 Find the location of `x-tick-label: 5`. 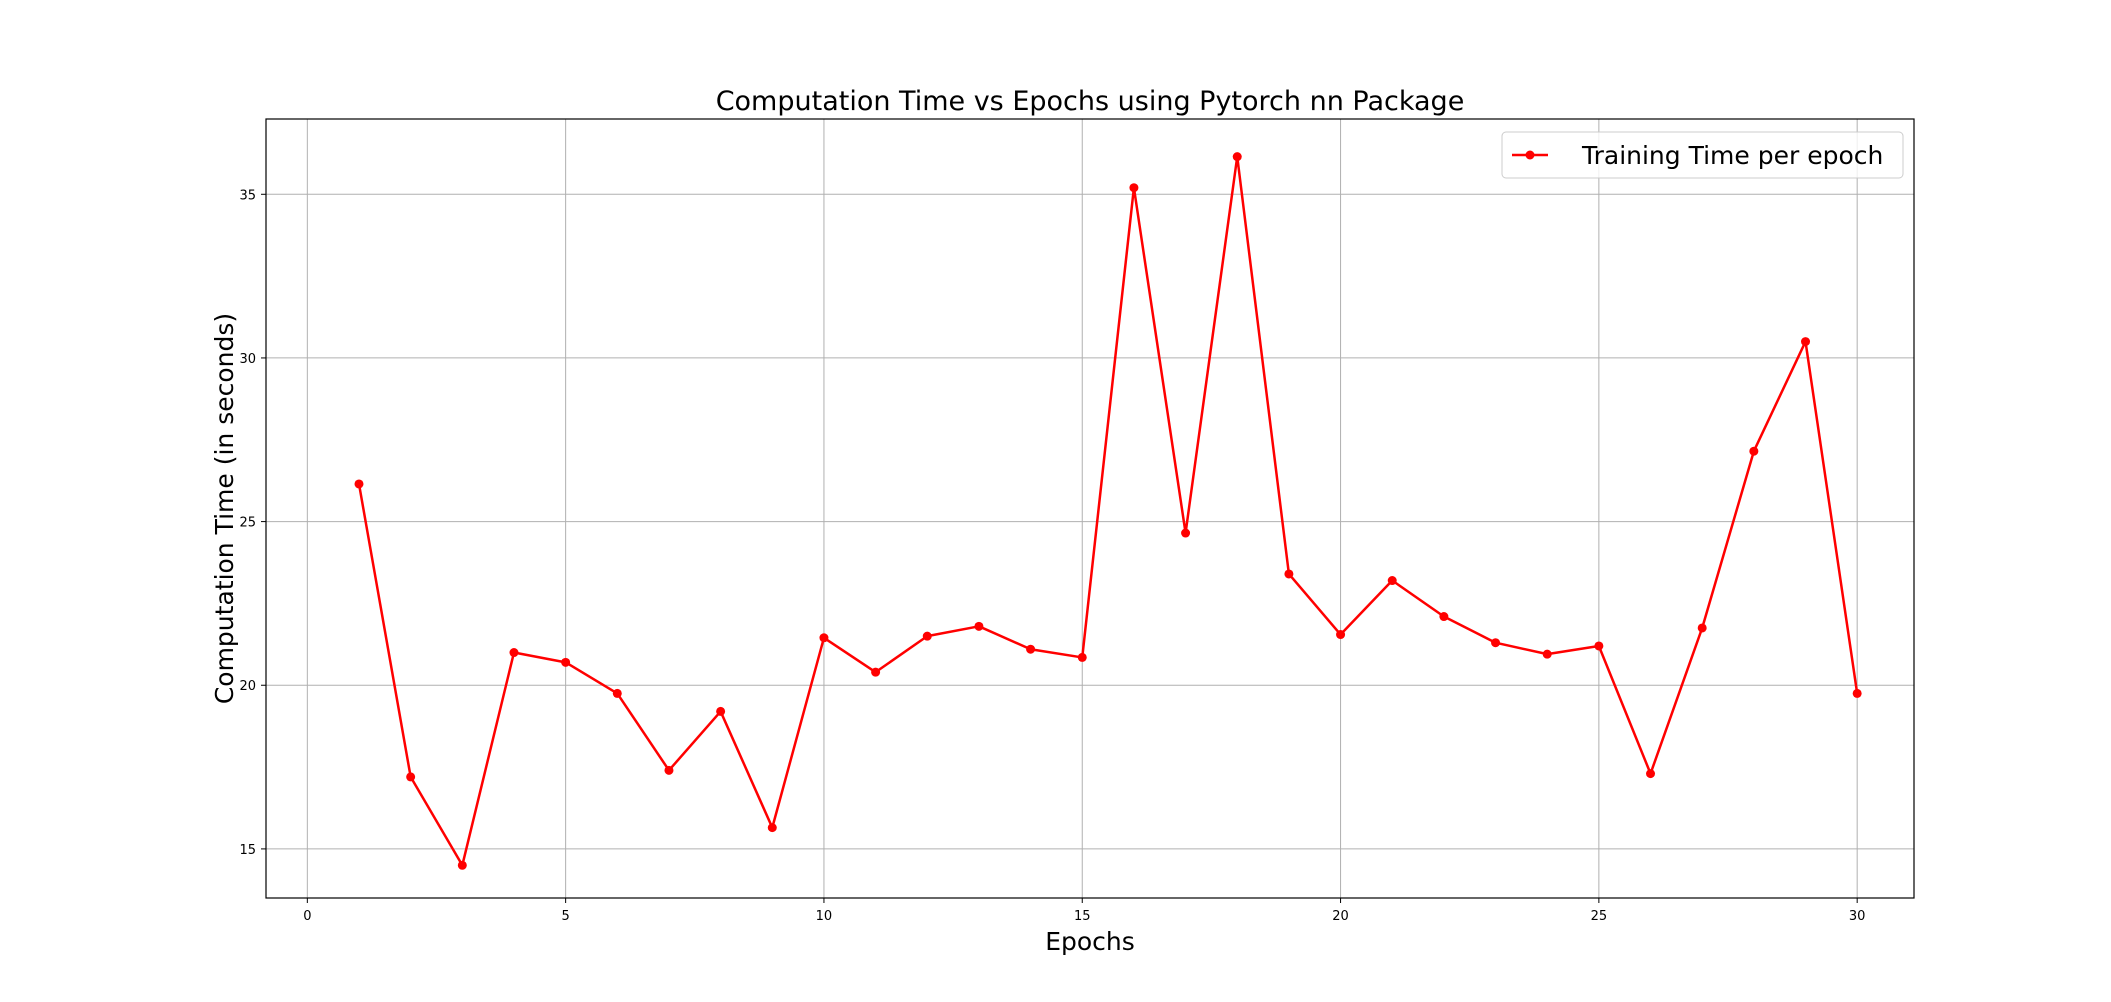

x-tick-label: 5 is located at coordinates (565, 916).